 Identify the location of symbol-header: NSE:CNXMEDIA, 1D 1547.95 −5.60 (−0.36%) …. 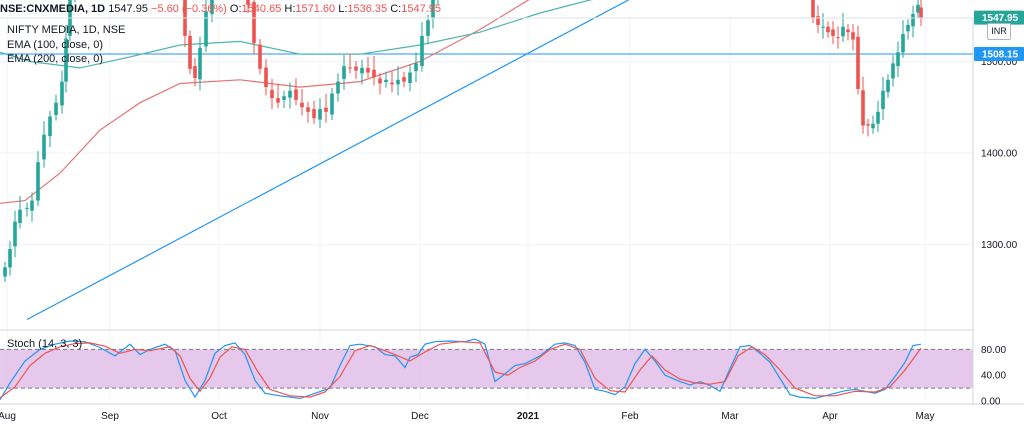
(220, 9).